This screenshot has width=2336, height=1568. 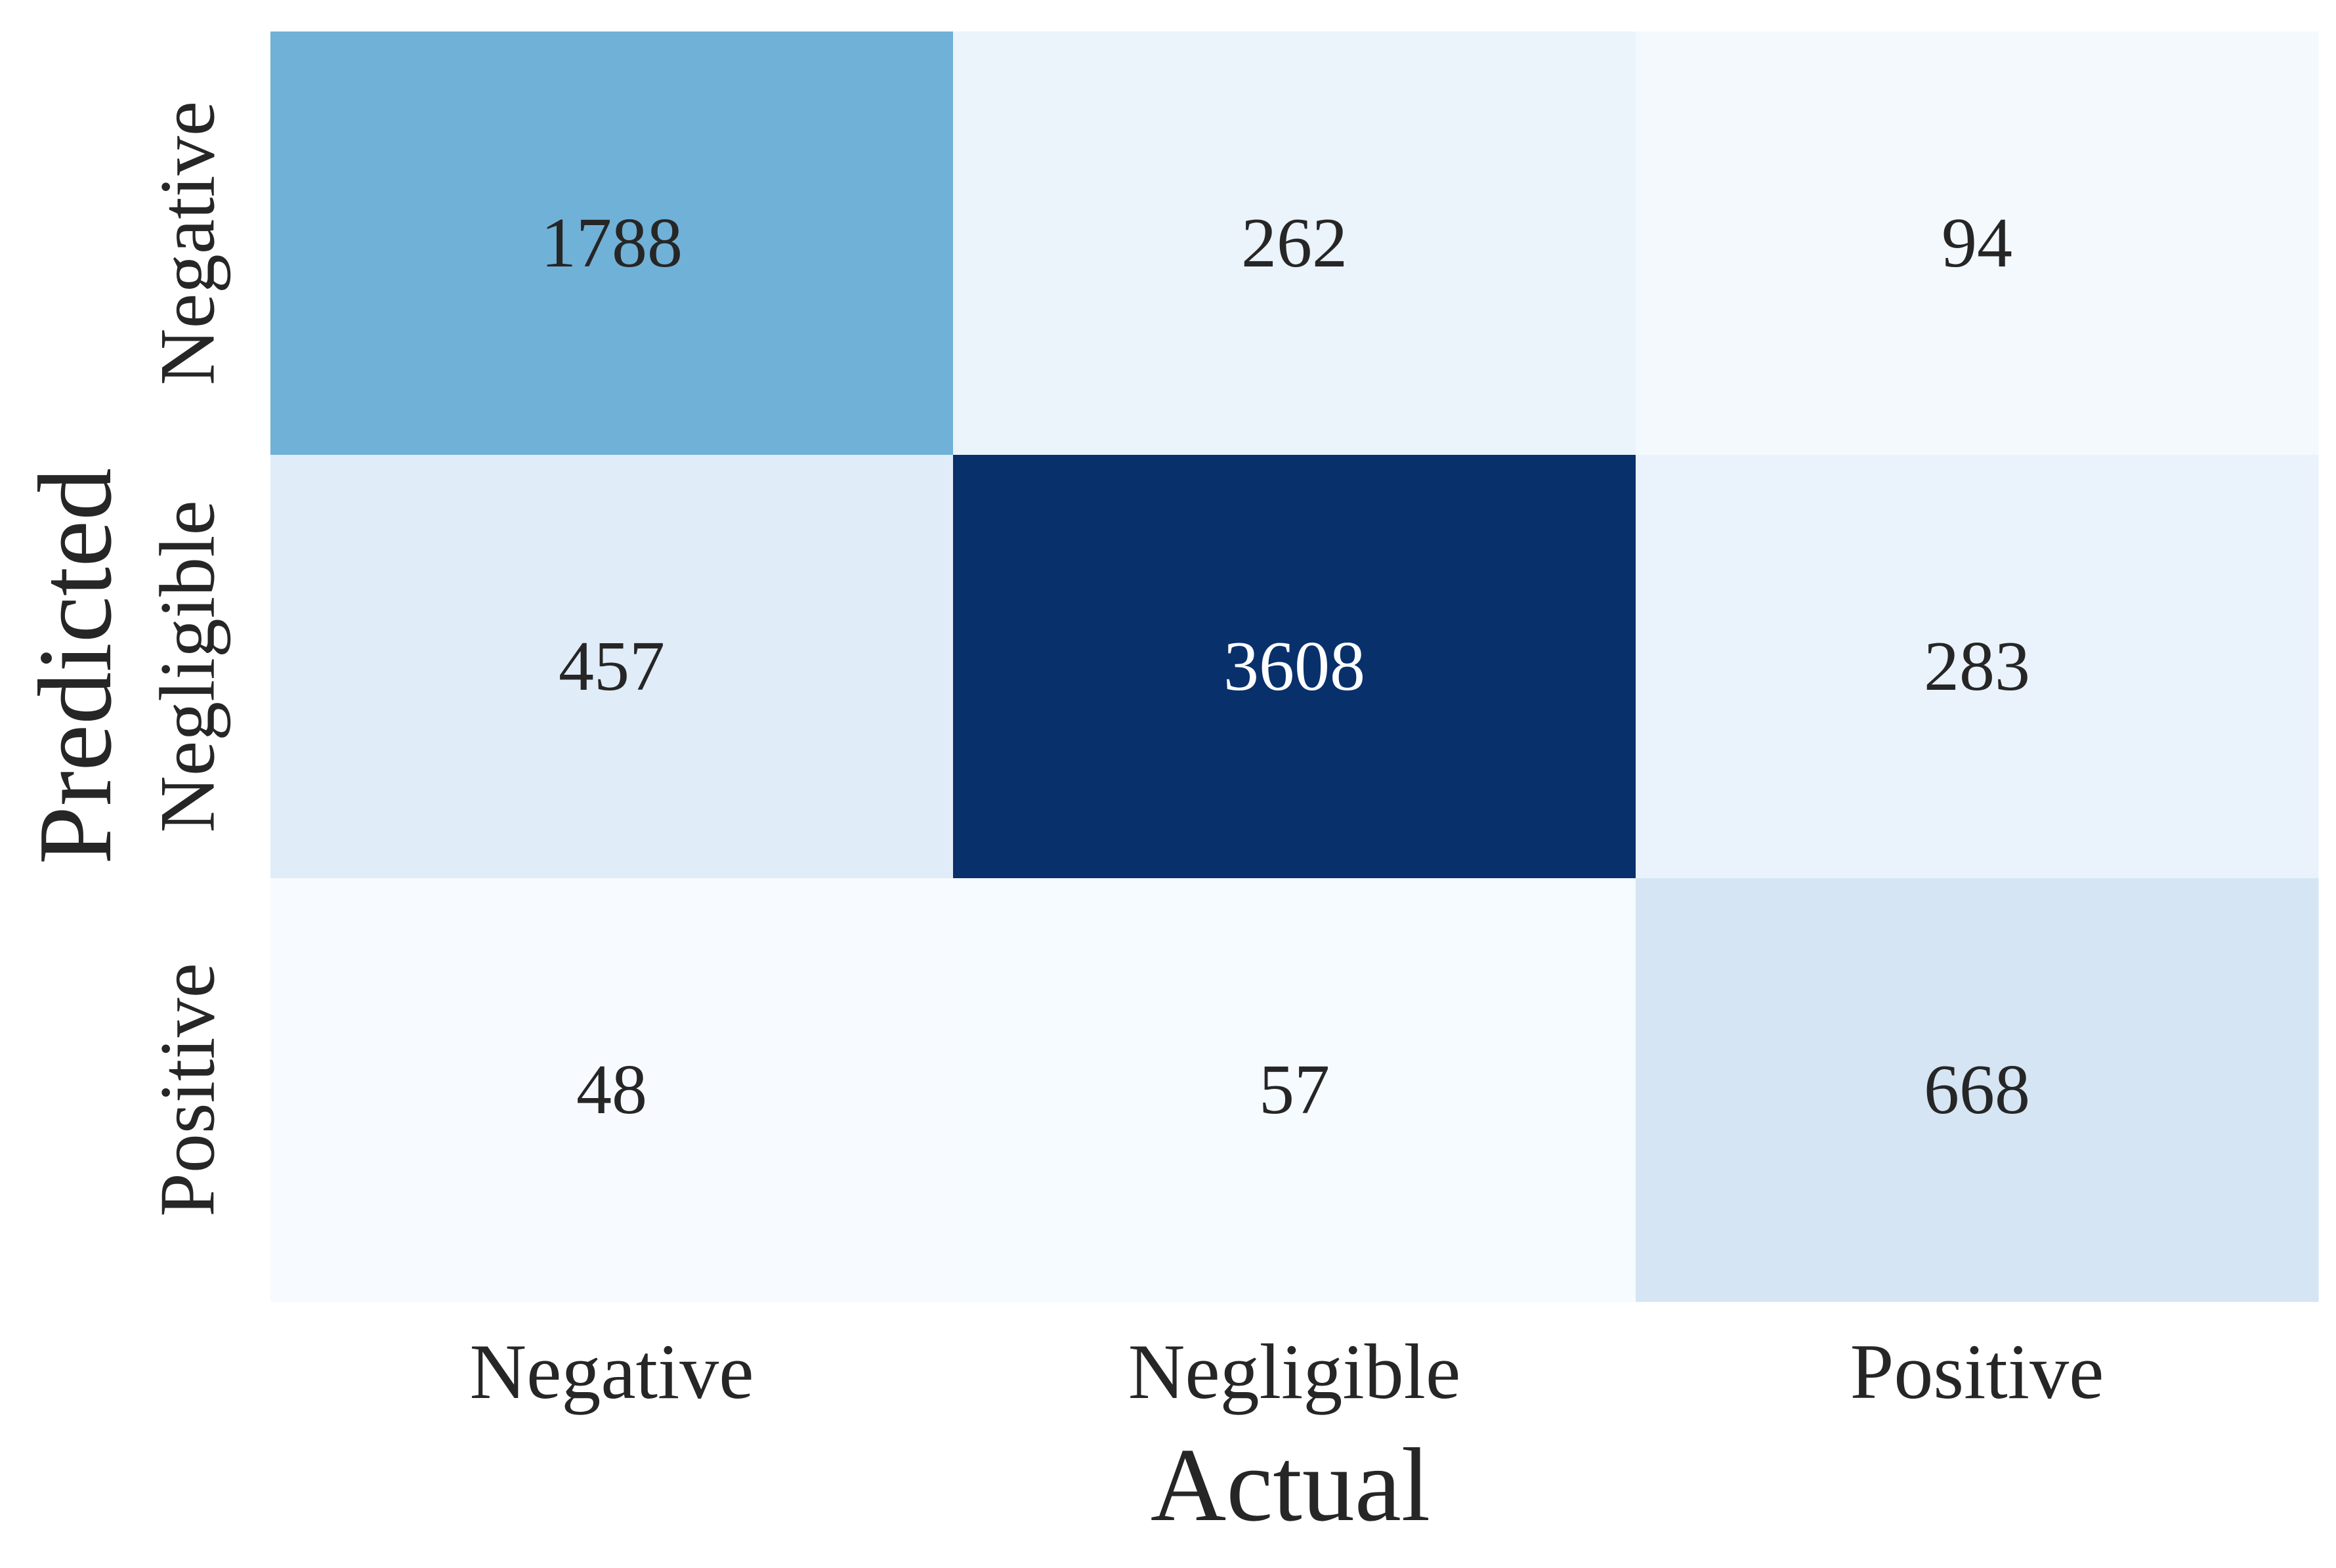 I want to click on heatmap-cell-negative-positive, so click(x=1977, y=244).